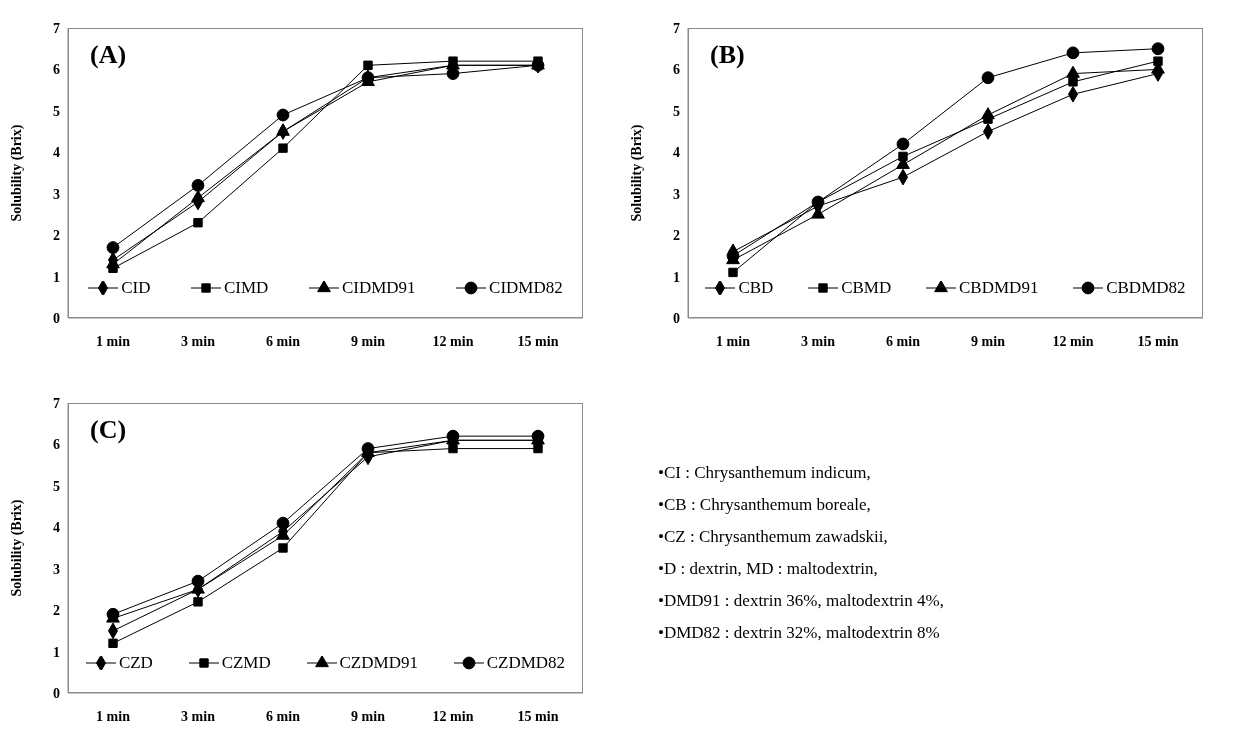  I want to click on text: •DMD82 : dextrin 32%, maltodextrin 8%, so click(799, 633).